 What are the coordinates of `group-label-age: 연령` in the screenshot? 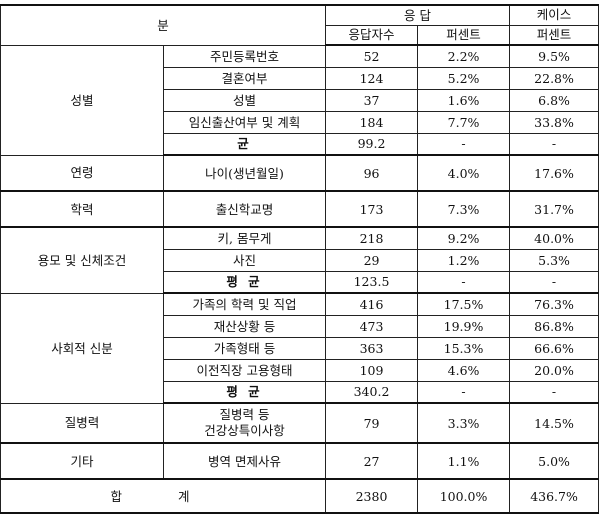 It's located at (82, 173).